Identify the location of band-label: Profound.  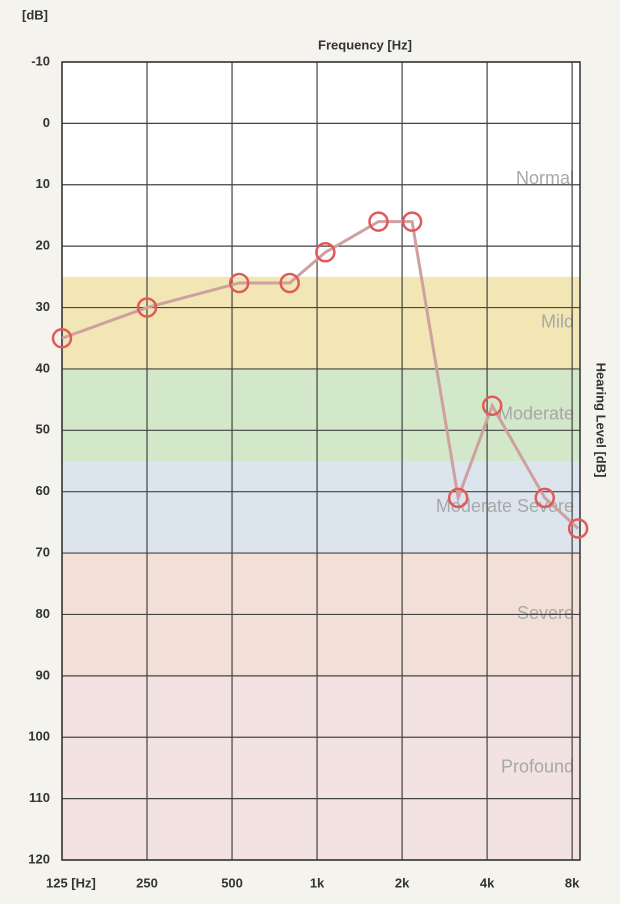
(537, 767).